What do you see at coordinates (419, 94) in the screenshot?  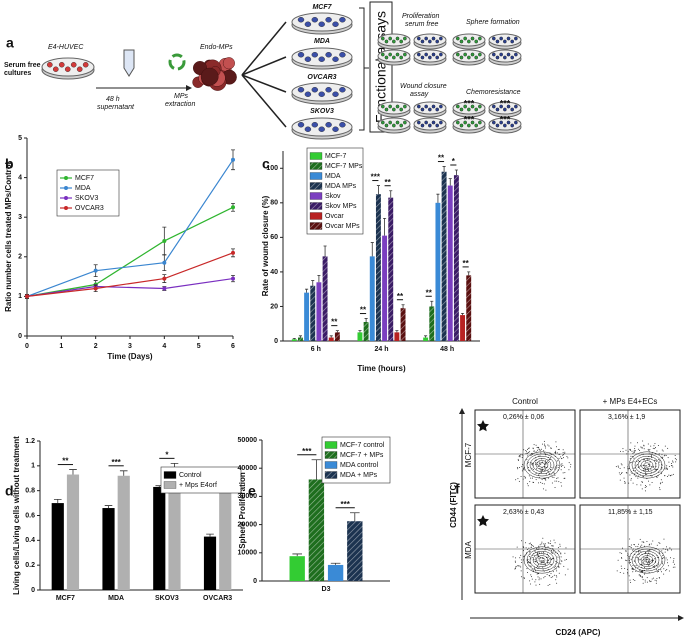 I see `assay-label: assay` at bounding box center [419, 94].